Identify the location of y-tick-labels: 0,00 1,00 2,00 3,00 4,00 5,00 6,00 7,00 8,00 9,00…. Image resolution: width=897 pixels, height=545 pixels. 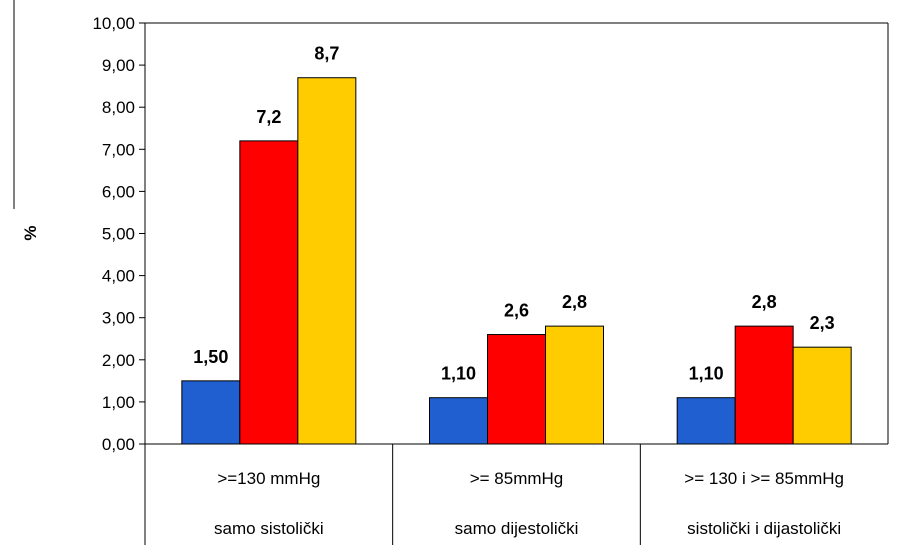
(113, 234).